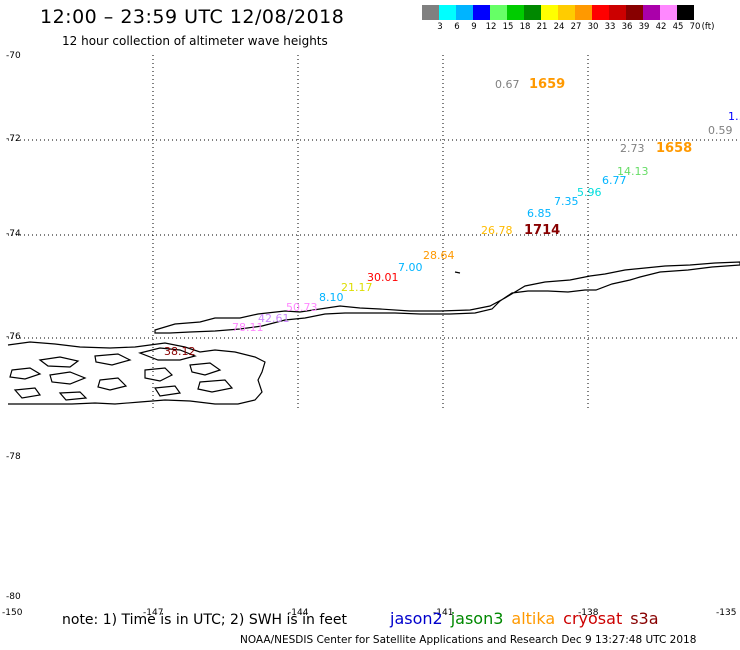  I want to click on color-scale-label: 15, so click(508, 27).